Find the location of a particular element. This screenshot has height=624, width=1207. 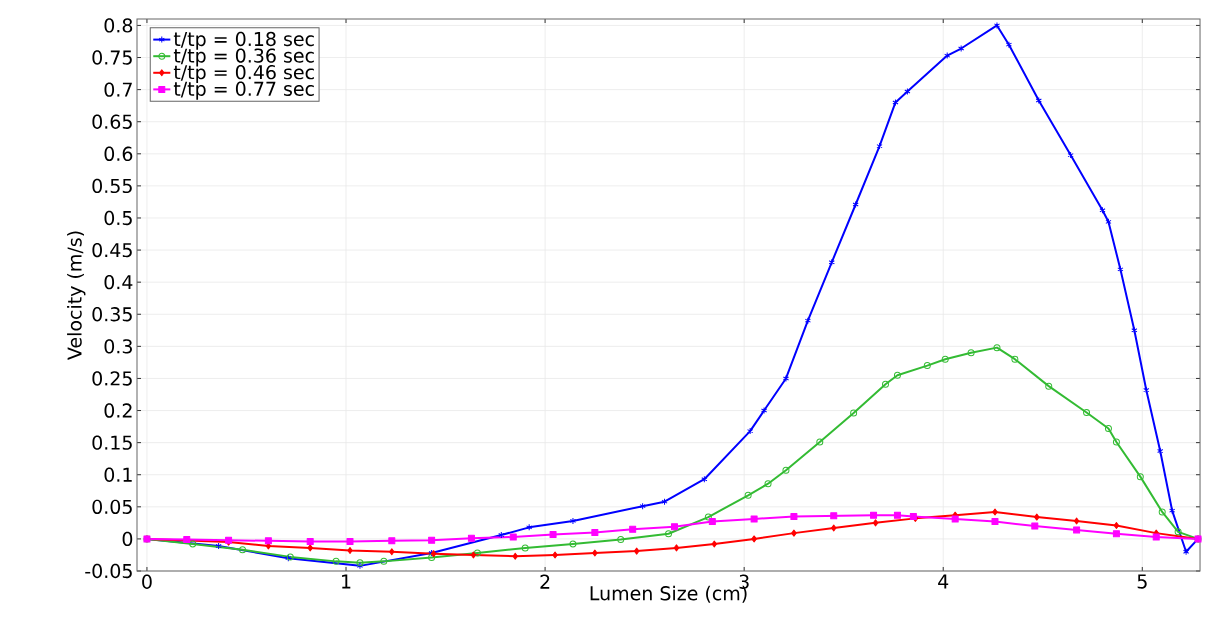

y-tick-label: 0.5 is located at coordinates (118, 218).